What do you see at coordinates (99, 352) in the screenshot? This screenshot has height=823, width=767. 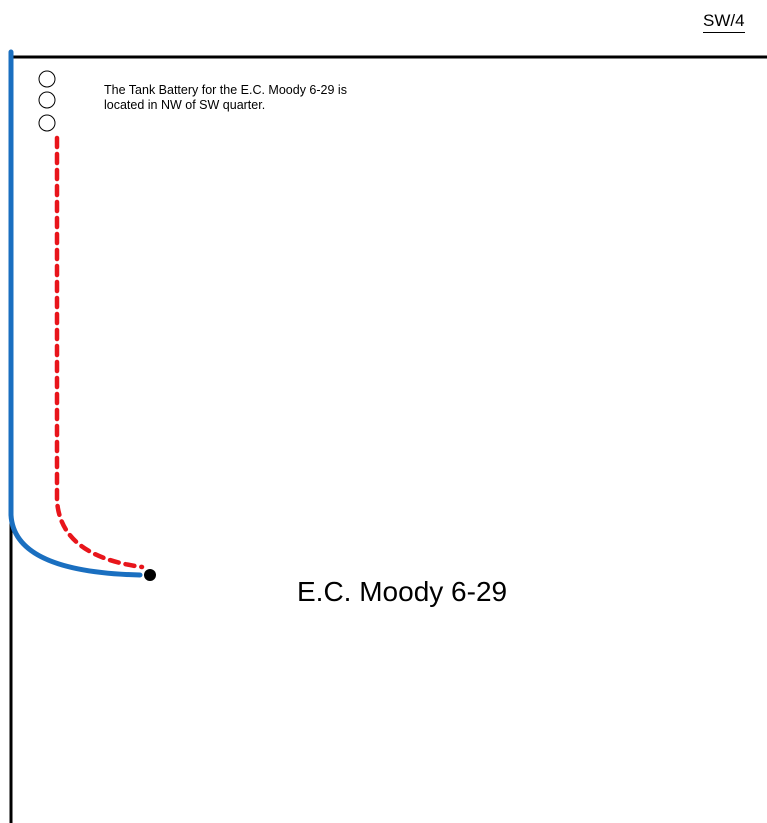 I see `flowline` at bounding box center [99, 352].